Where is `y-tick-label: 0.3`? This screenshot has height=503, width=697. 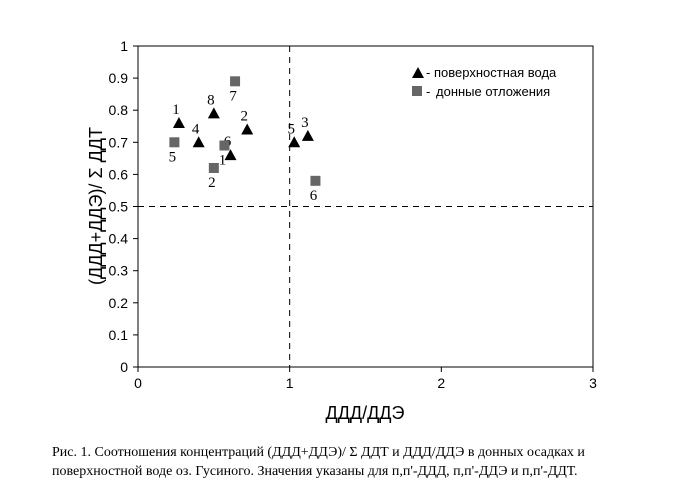 y-tick-label: 0.3 is located at coordinates (119, 271).